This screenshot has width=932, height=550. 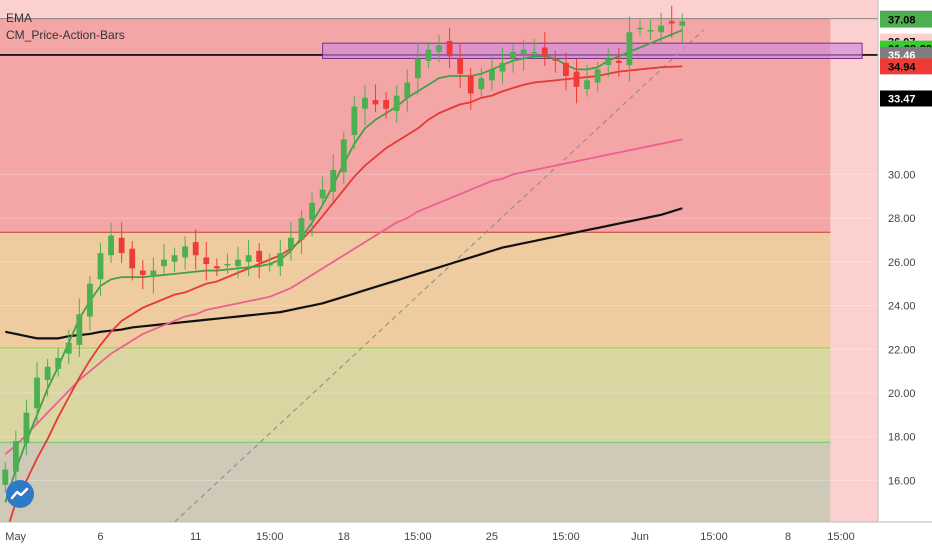 What do you see at coordinates (902, 99) in the screenshot?
I see `price-label: 33.47` at bounding box center [902, 99].